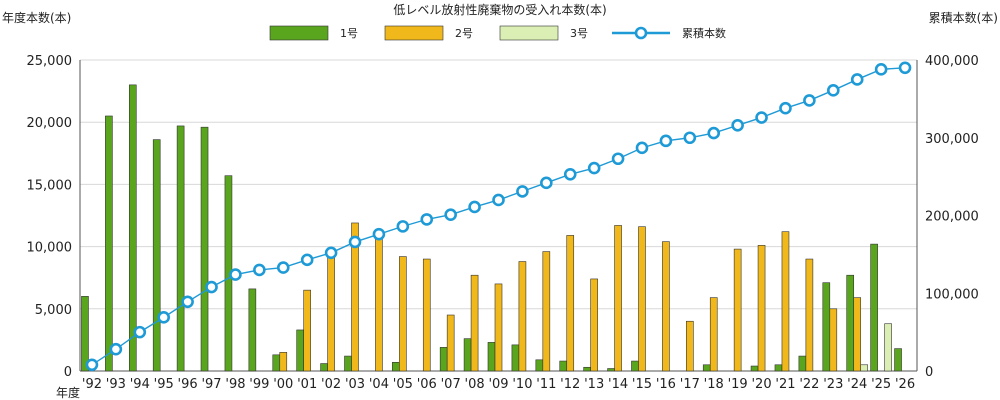 Image resolution: width=1000 pixels, height=400 pixels. I want to click on legend: 1号 2号 3号 累積本数, so click(497, 33).